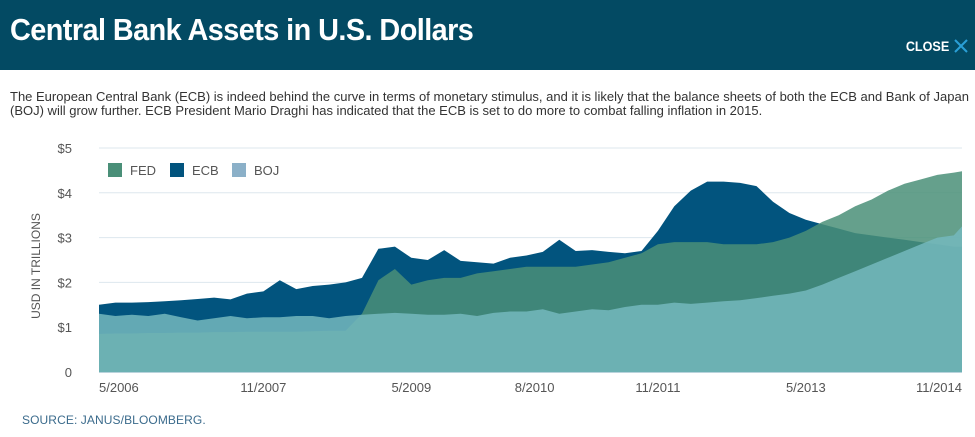  I want to click on y-tick-label: 0, so click(68, 372).